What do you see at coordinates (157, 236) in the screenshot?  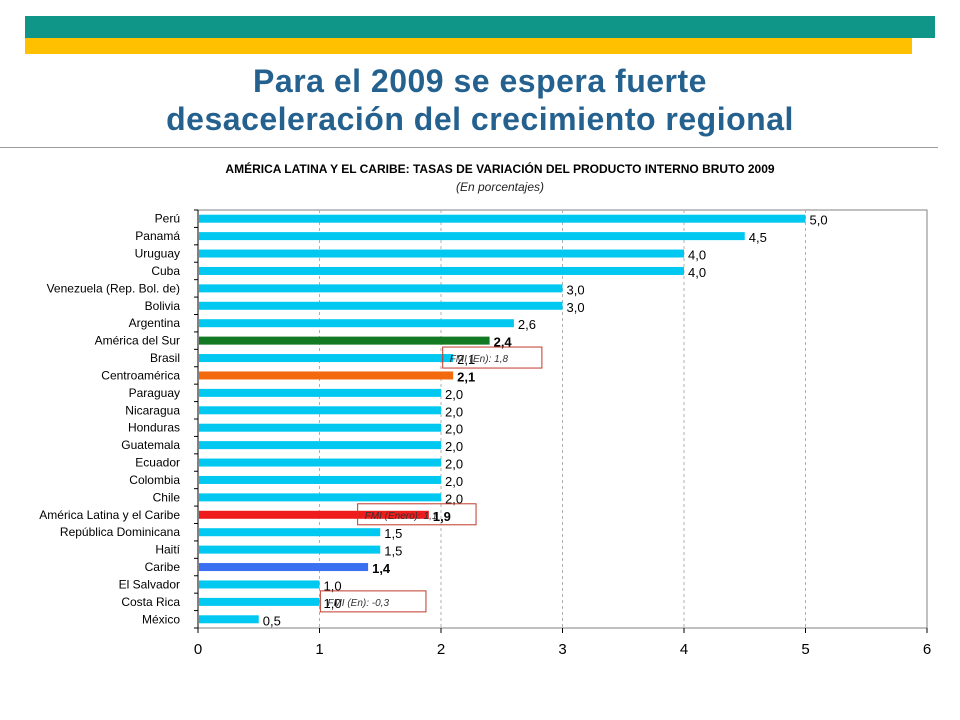 I see `category-label: Panamá` at bounding box center [157, 236].